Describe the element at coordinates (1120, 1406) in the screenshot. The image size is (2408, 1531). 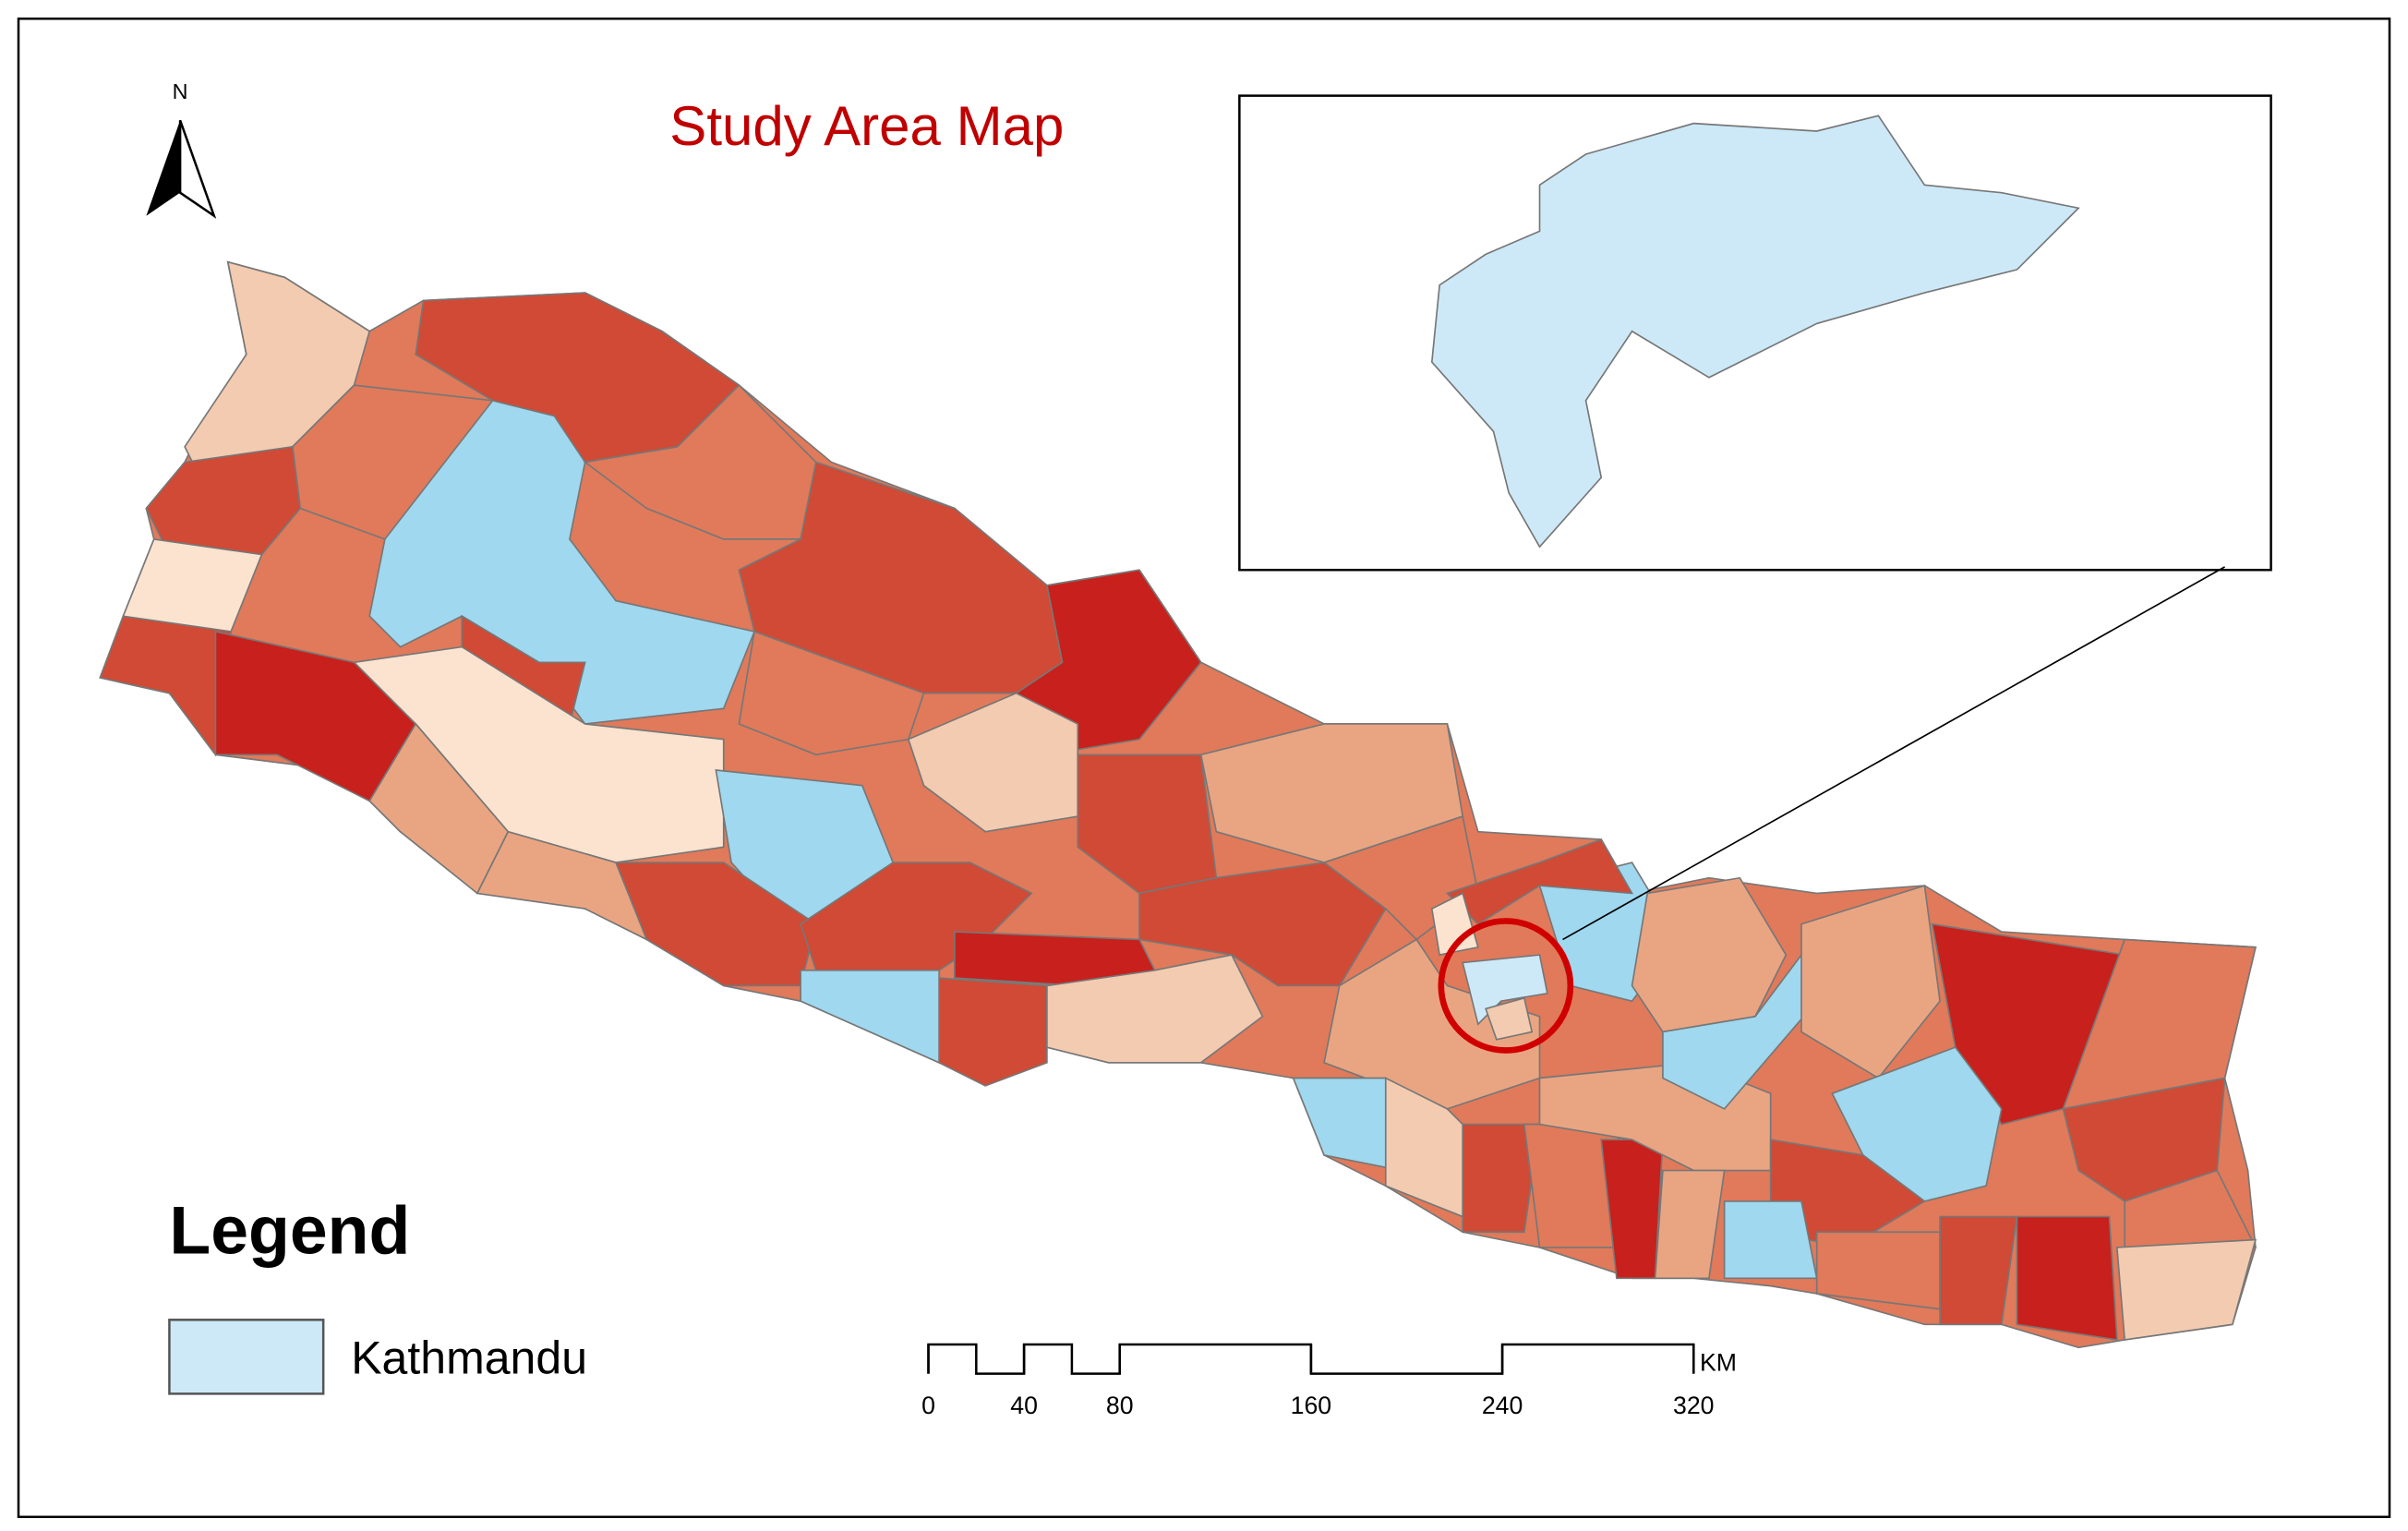
I see `scale-tick-label: 80` at that location.